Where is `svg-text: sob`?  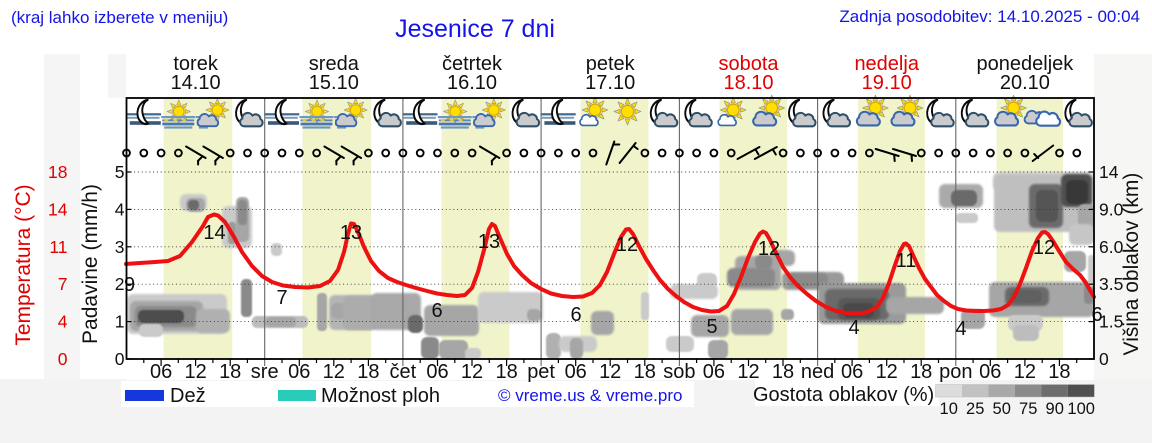
svg-text: sob is located at coordinates (679, 372).